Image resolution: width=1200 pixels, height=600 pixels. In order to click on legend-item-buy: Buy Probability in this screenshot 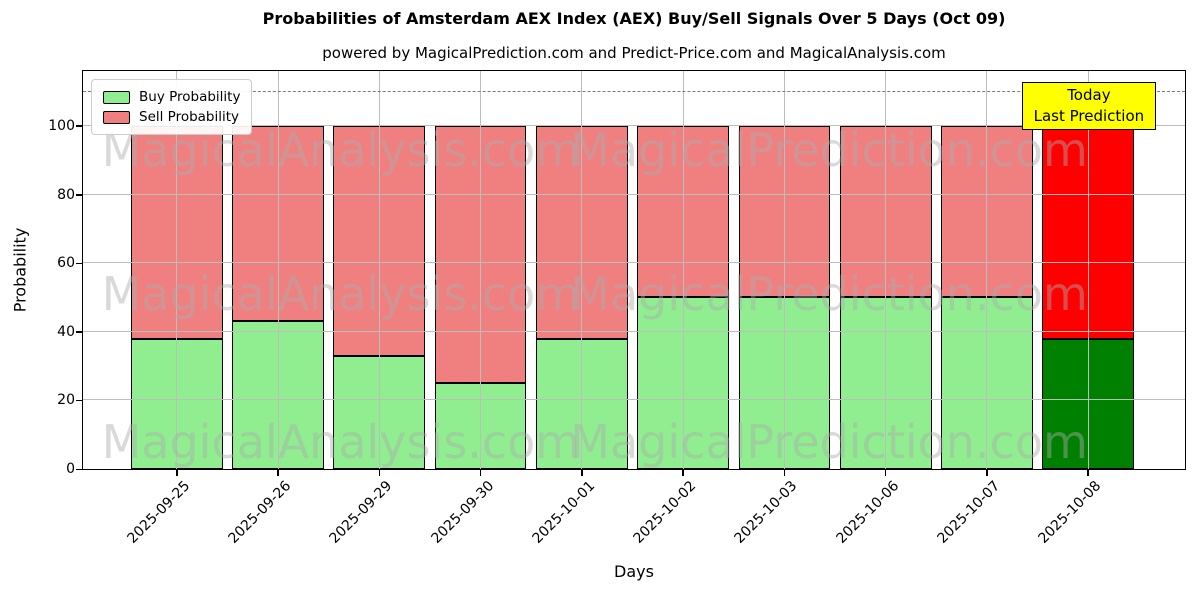, I will do `click(171, 97)`.